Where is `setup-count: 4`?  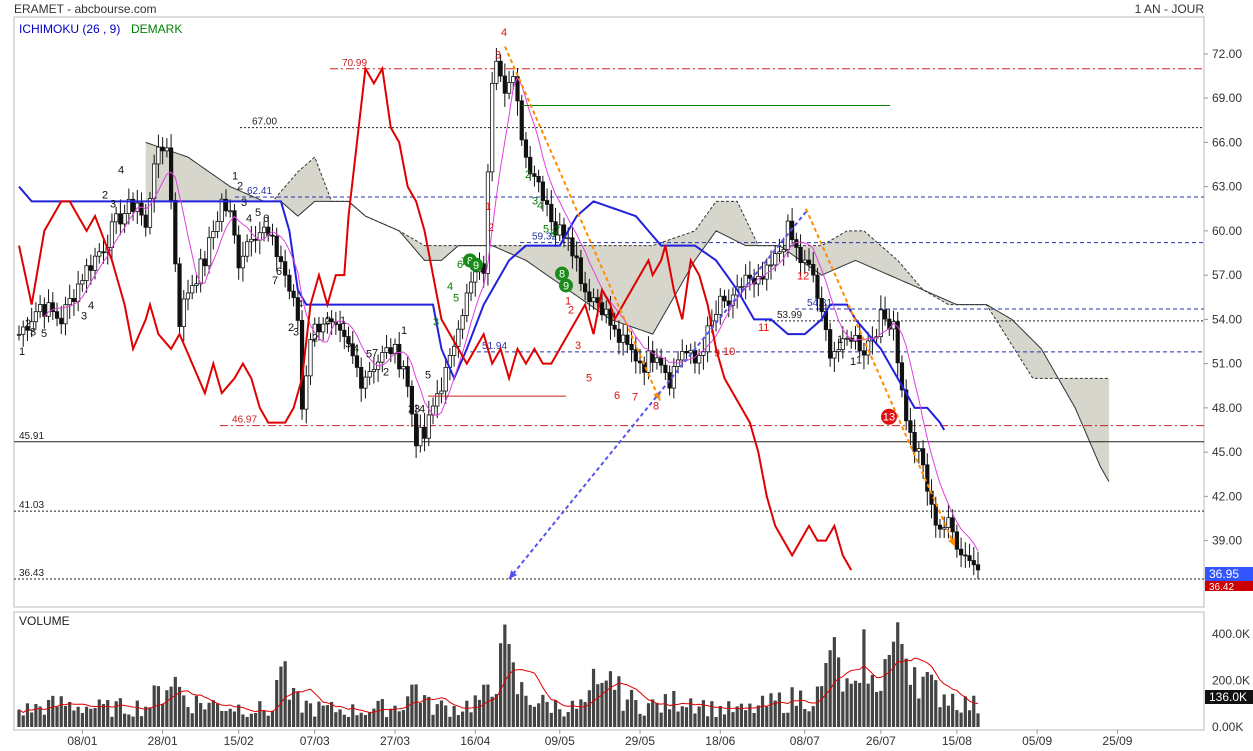 setup-count: 4 is located at coordinates (356, 349).